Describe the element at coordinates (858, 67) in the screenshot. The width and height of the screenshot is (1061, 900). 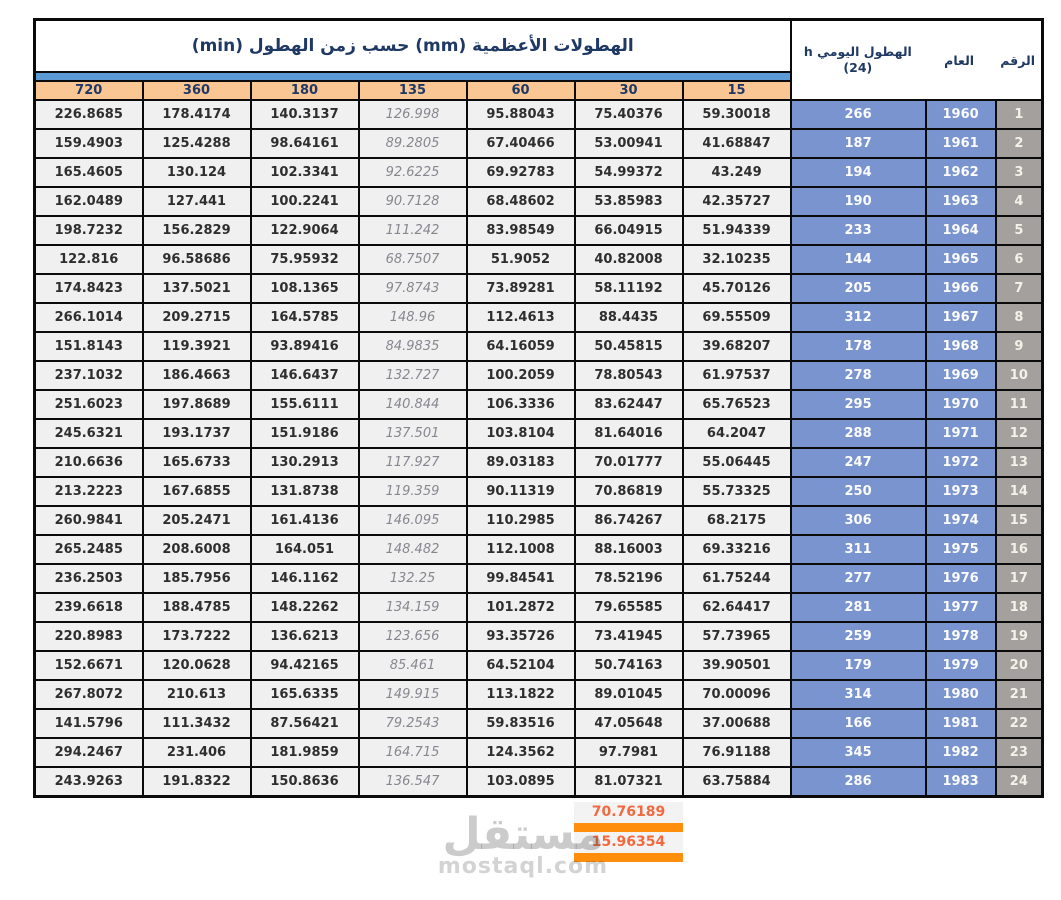
I see `daily-total-header-line2: (24)` at that location.